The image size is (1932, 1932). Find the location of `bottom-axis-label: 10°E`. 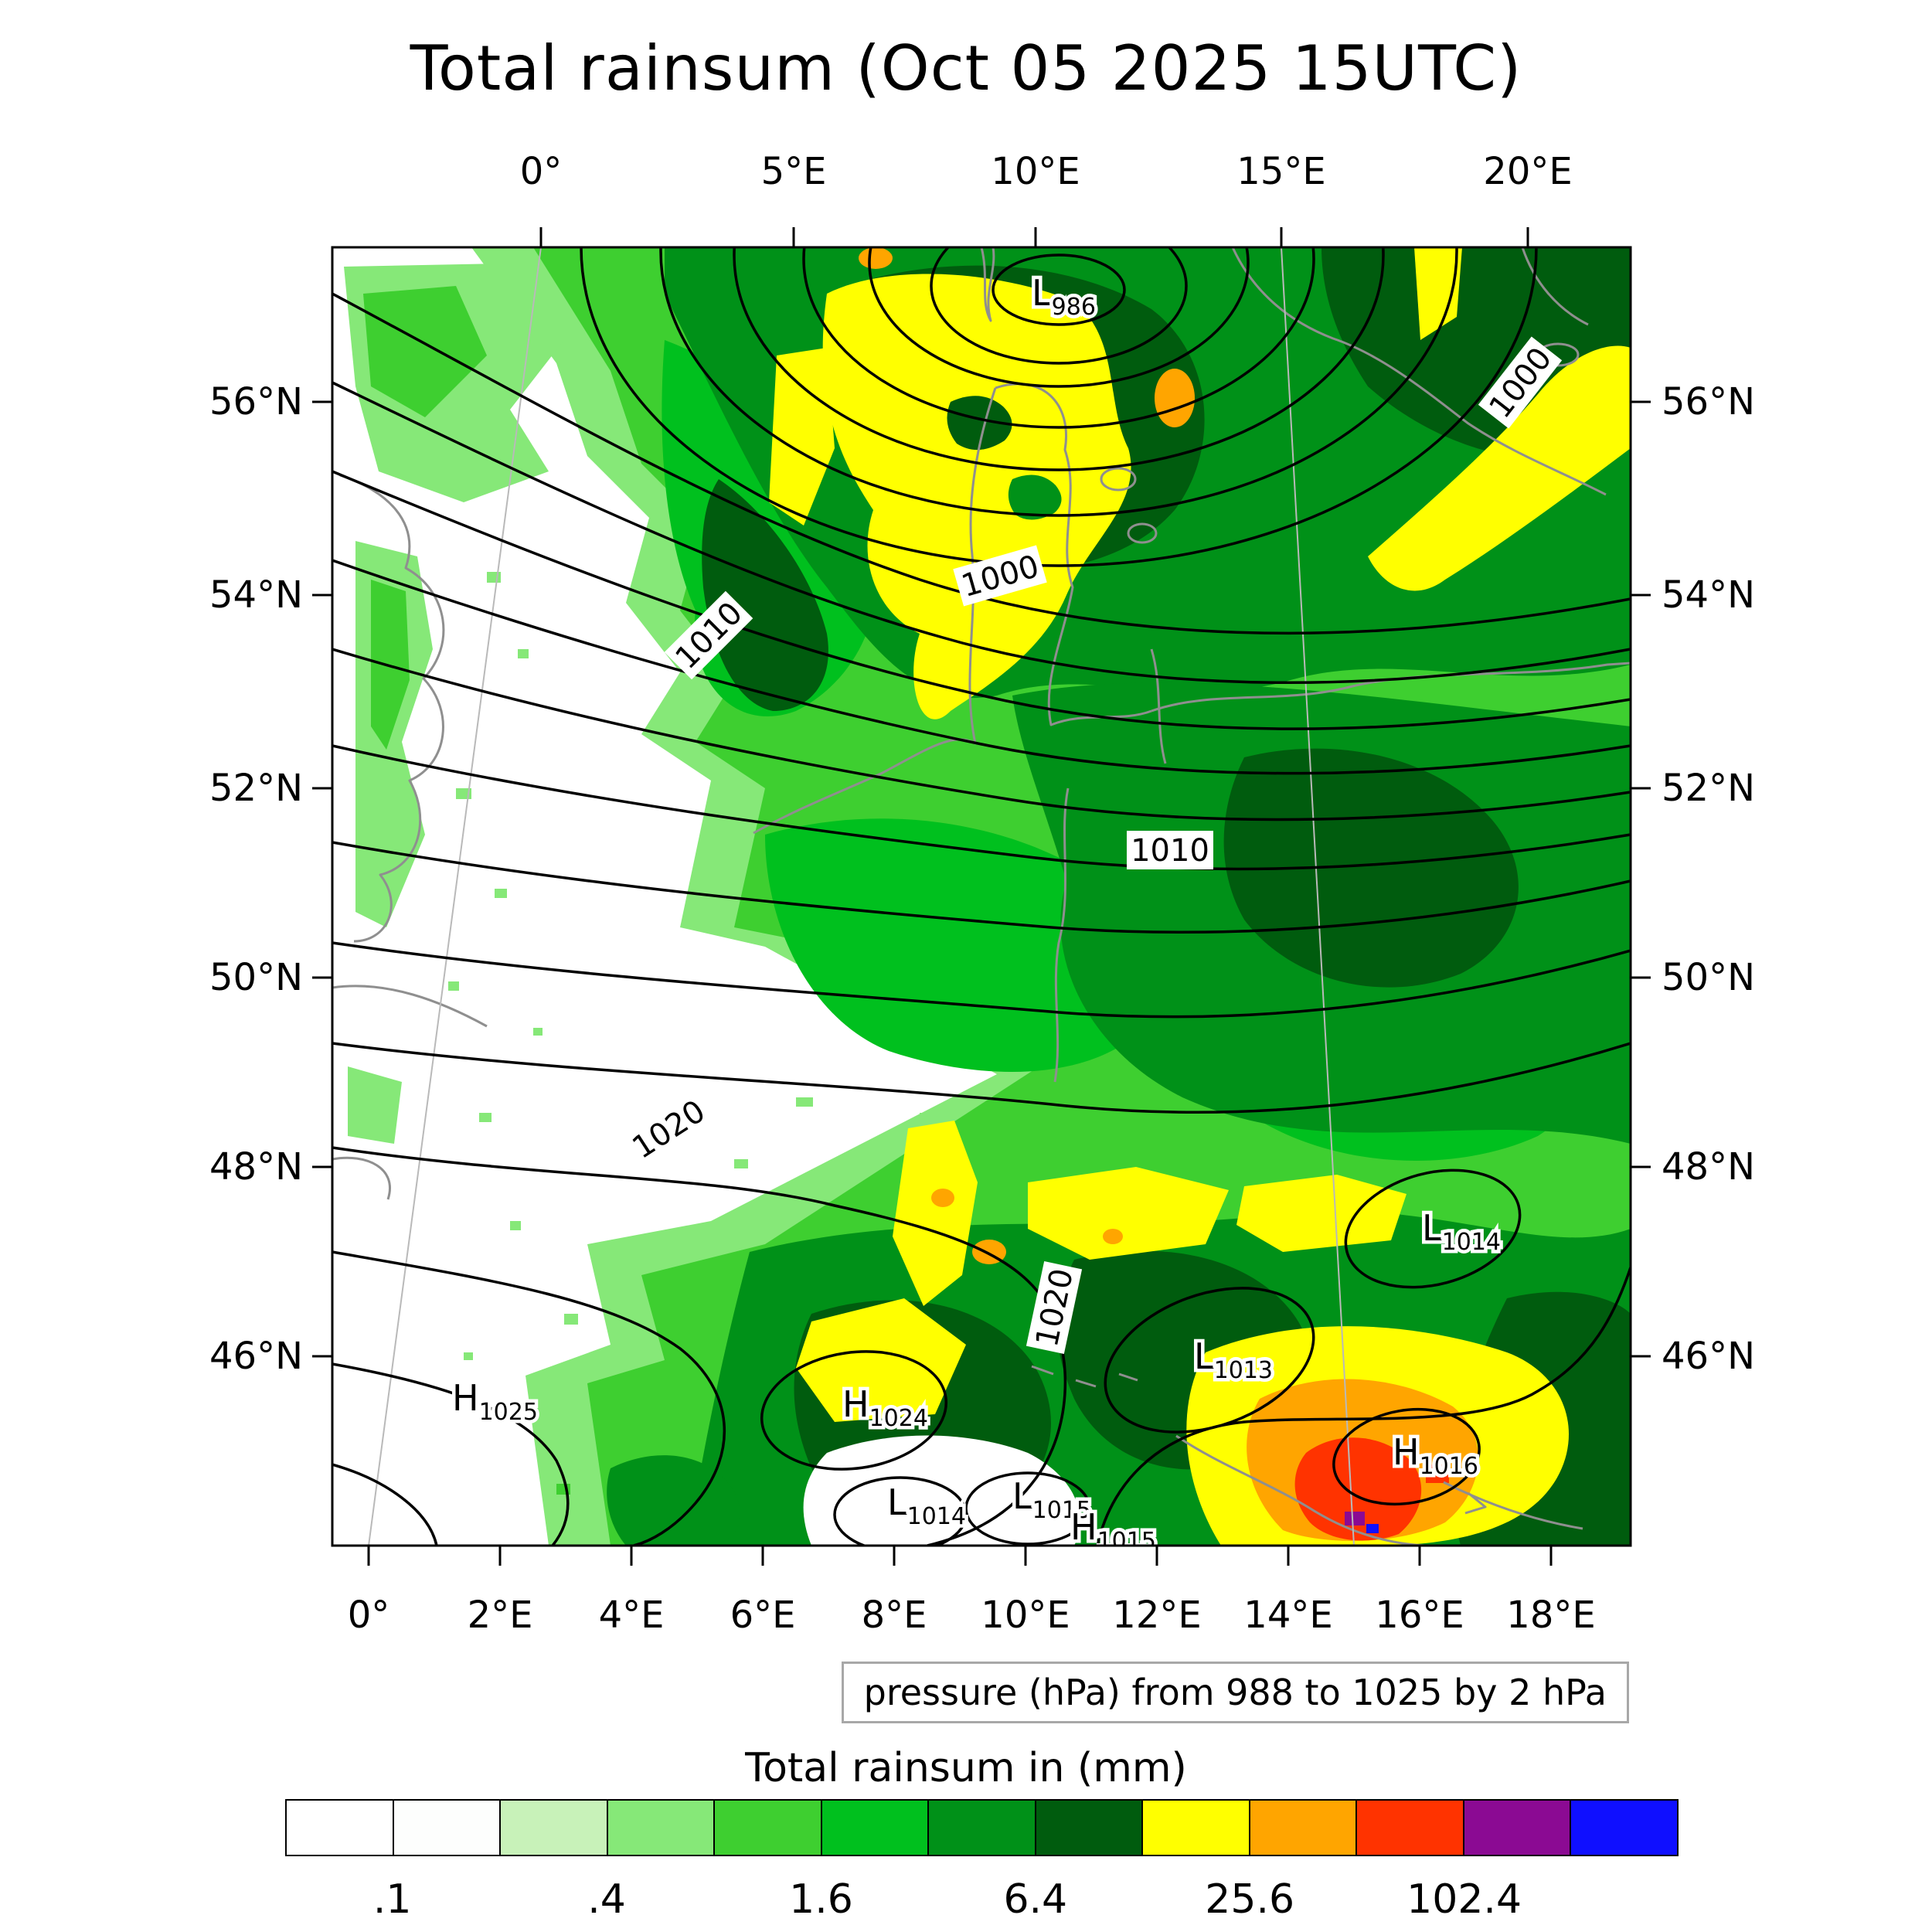

bottom-axis-label: 10°E is located at coordinates (1026, 1615).